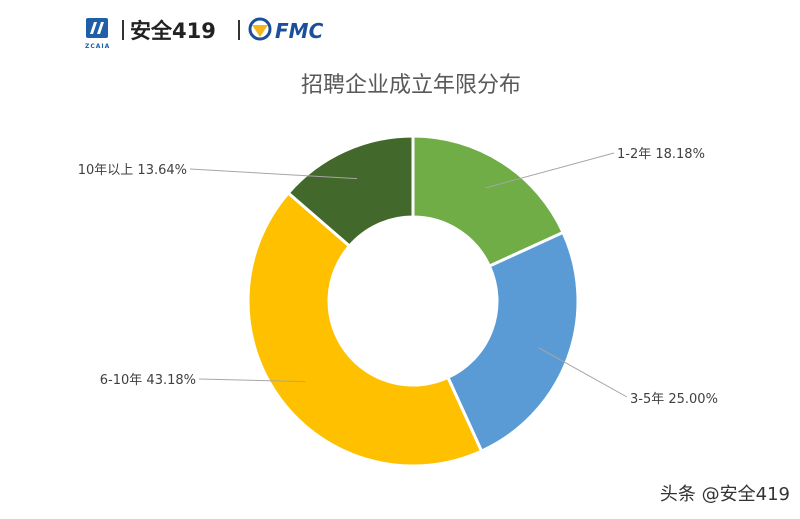 This screenshot has height=519, width=800. Describe the element at coordinates (299, 31) in the screenshot. I see `partner-name: FMC` at that location.